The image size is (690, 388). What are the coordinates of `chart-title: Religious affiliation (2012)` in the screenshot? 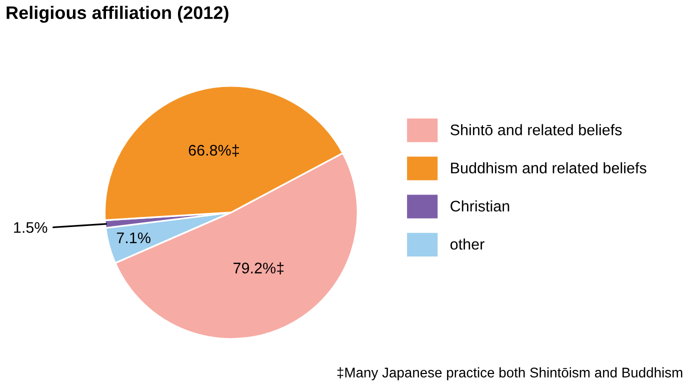 It's located at (117, 14).